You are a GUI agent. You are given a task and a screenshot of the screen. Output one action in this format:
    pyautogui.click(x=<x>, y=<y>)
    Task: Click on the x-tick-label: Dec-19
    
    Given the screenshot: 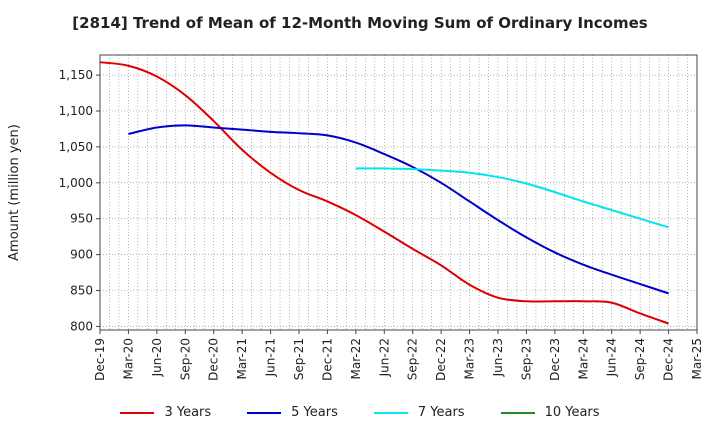 What is the action you would take?
    pyautogui.click(x=100, y=359)
    